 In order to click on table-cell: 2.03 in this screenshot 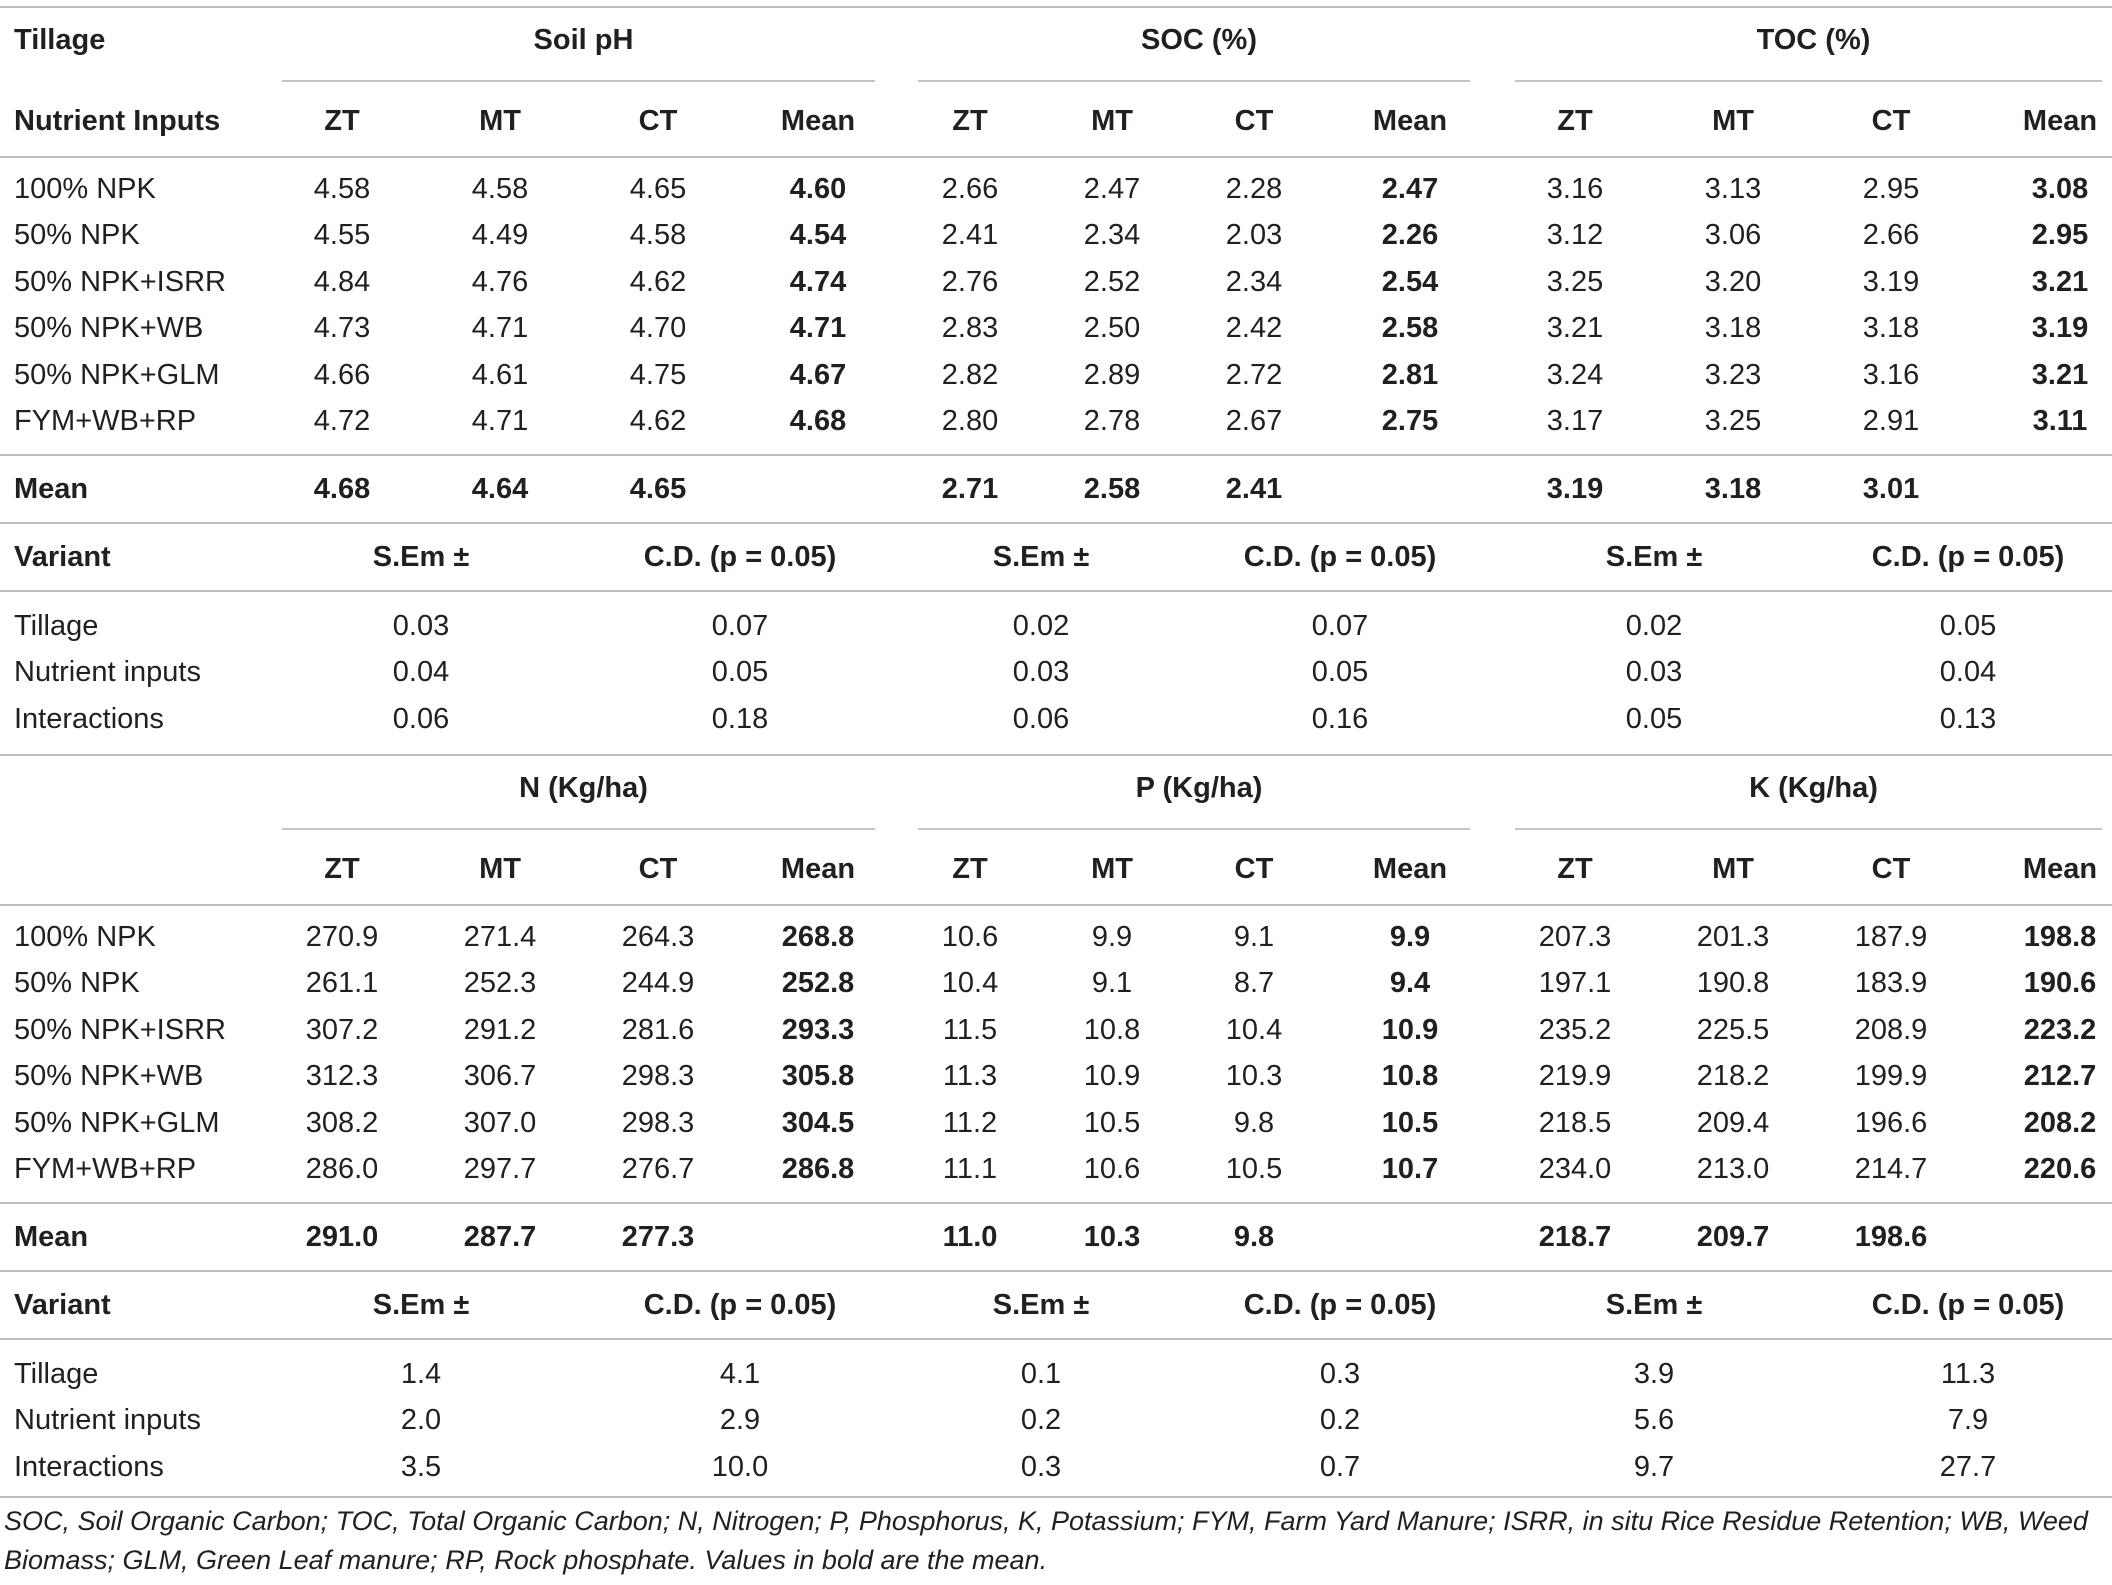, I will do `click(1254, 235)`.